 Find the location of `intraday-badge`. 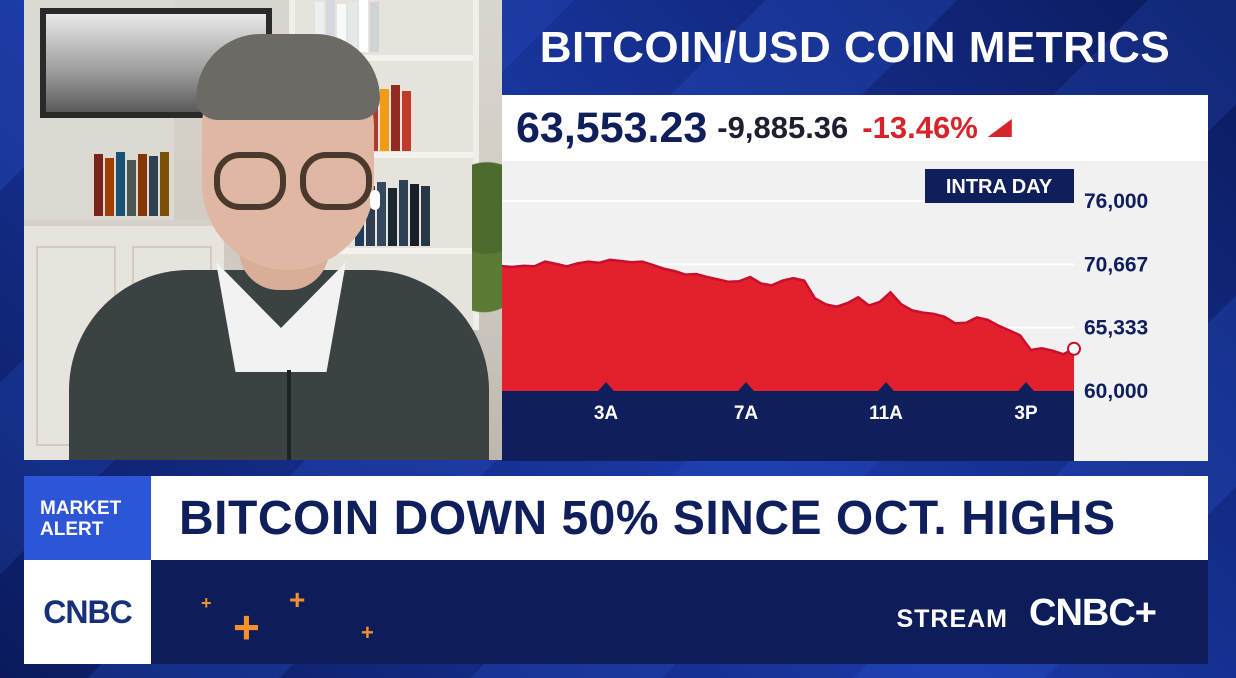

intraday-badge is located at coordinates (999, 186).